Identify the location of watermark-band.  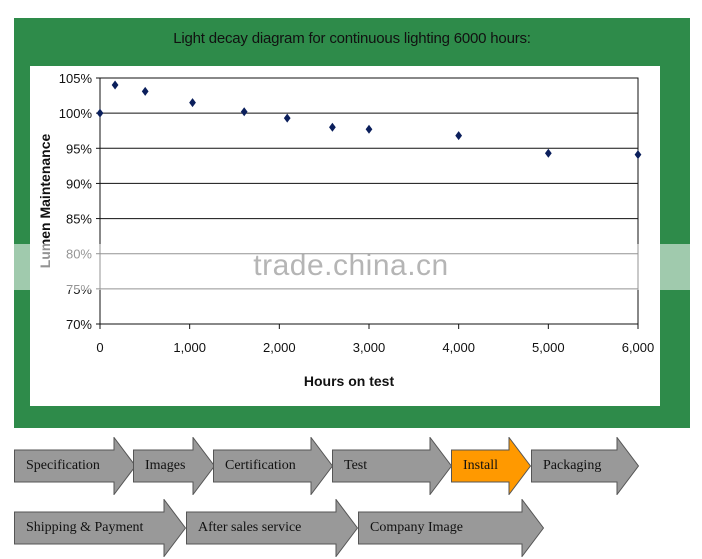
(351, 267).